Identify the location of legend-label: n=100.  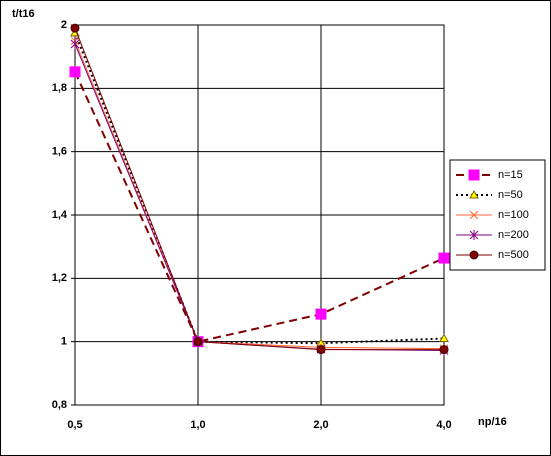
(513, 215).